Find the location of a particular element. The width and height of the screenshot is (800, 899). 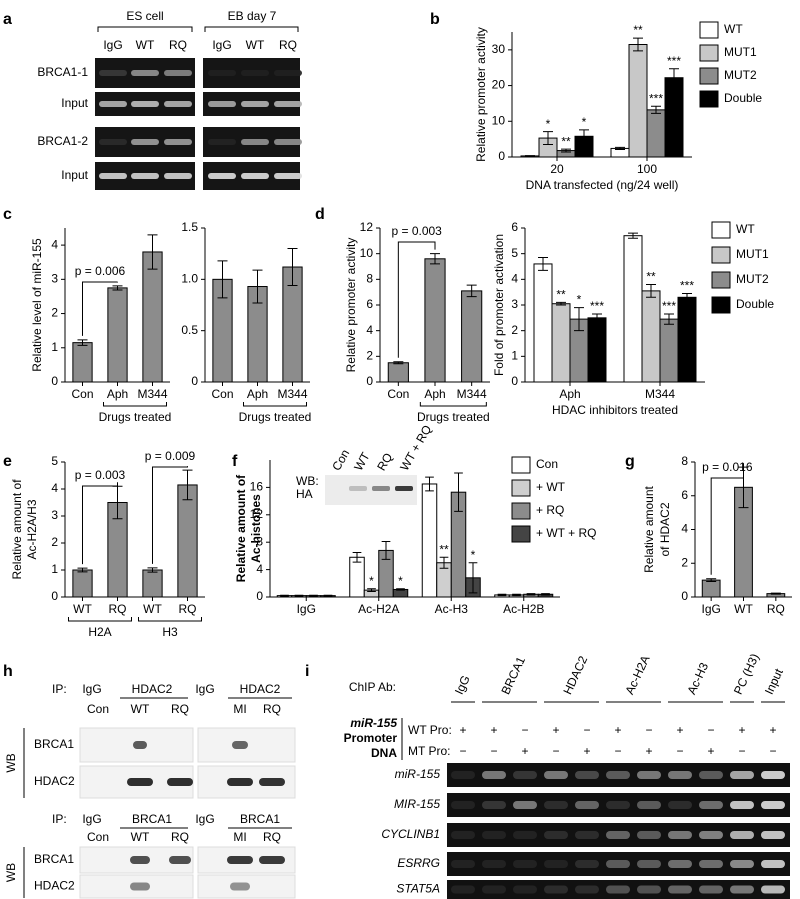

y-tick-label: 16 is located at coordinates (257, 487).